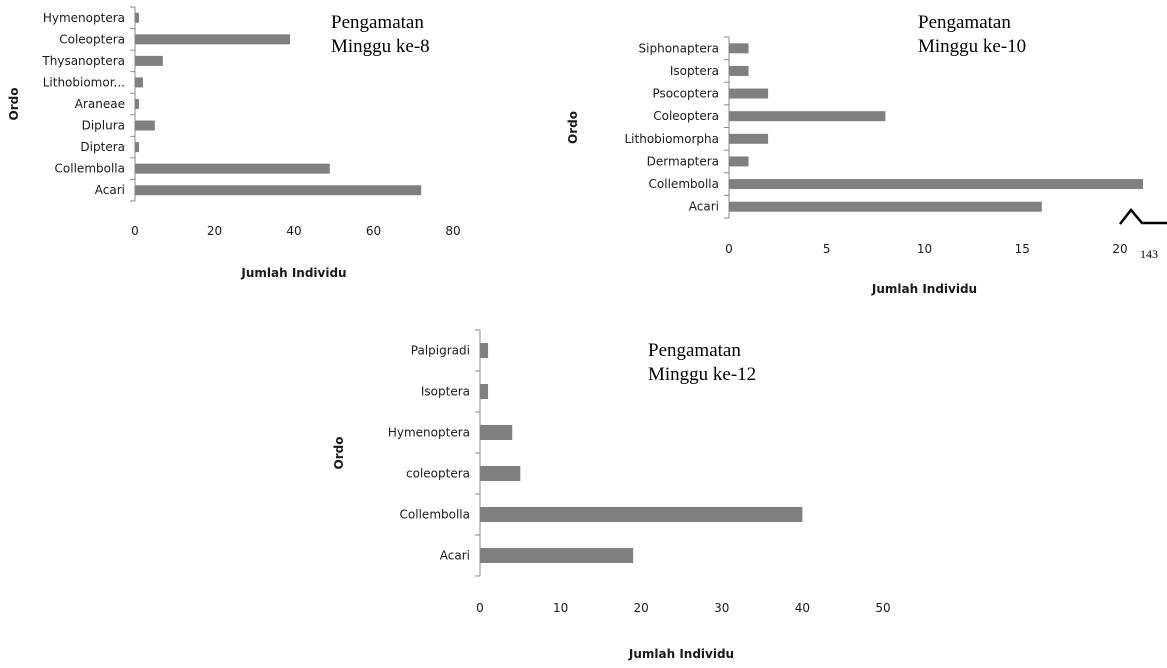 This screenshot has height=668, width=1167. What do you see at coordinates (380, 35) in the screenshot?
I see `chart-week-8-annotation: Pengamatan Minggu ke-8` at bounding box center [380, 35].